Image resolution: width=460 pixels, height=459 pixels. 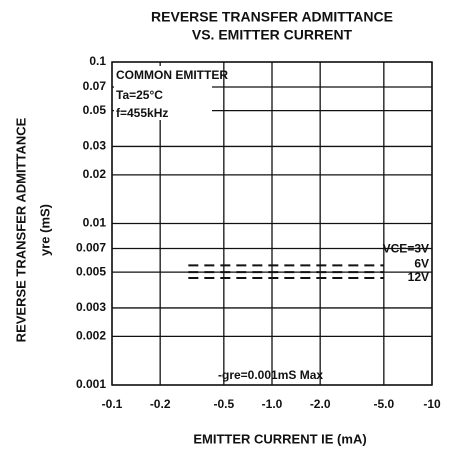 I want to click on x-tick-label: -0.2, so click(x=160, y=404).